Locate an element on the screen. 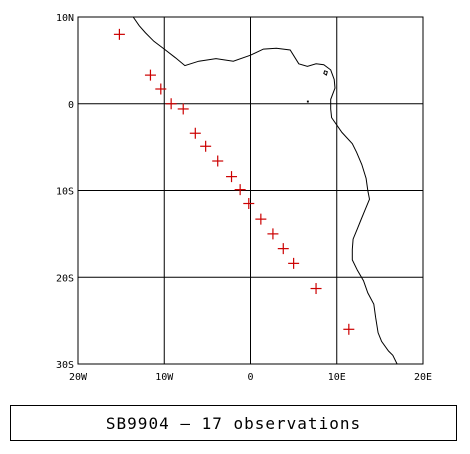  caption-box: SB9904 — 17 observations is located at coordinates (233, 423).